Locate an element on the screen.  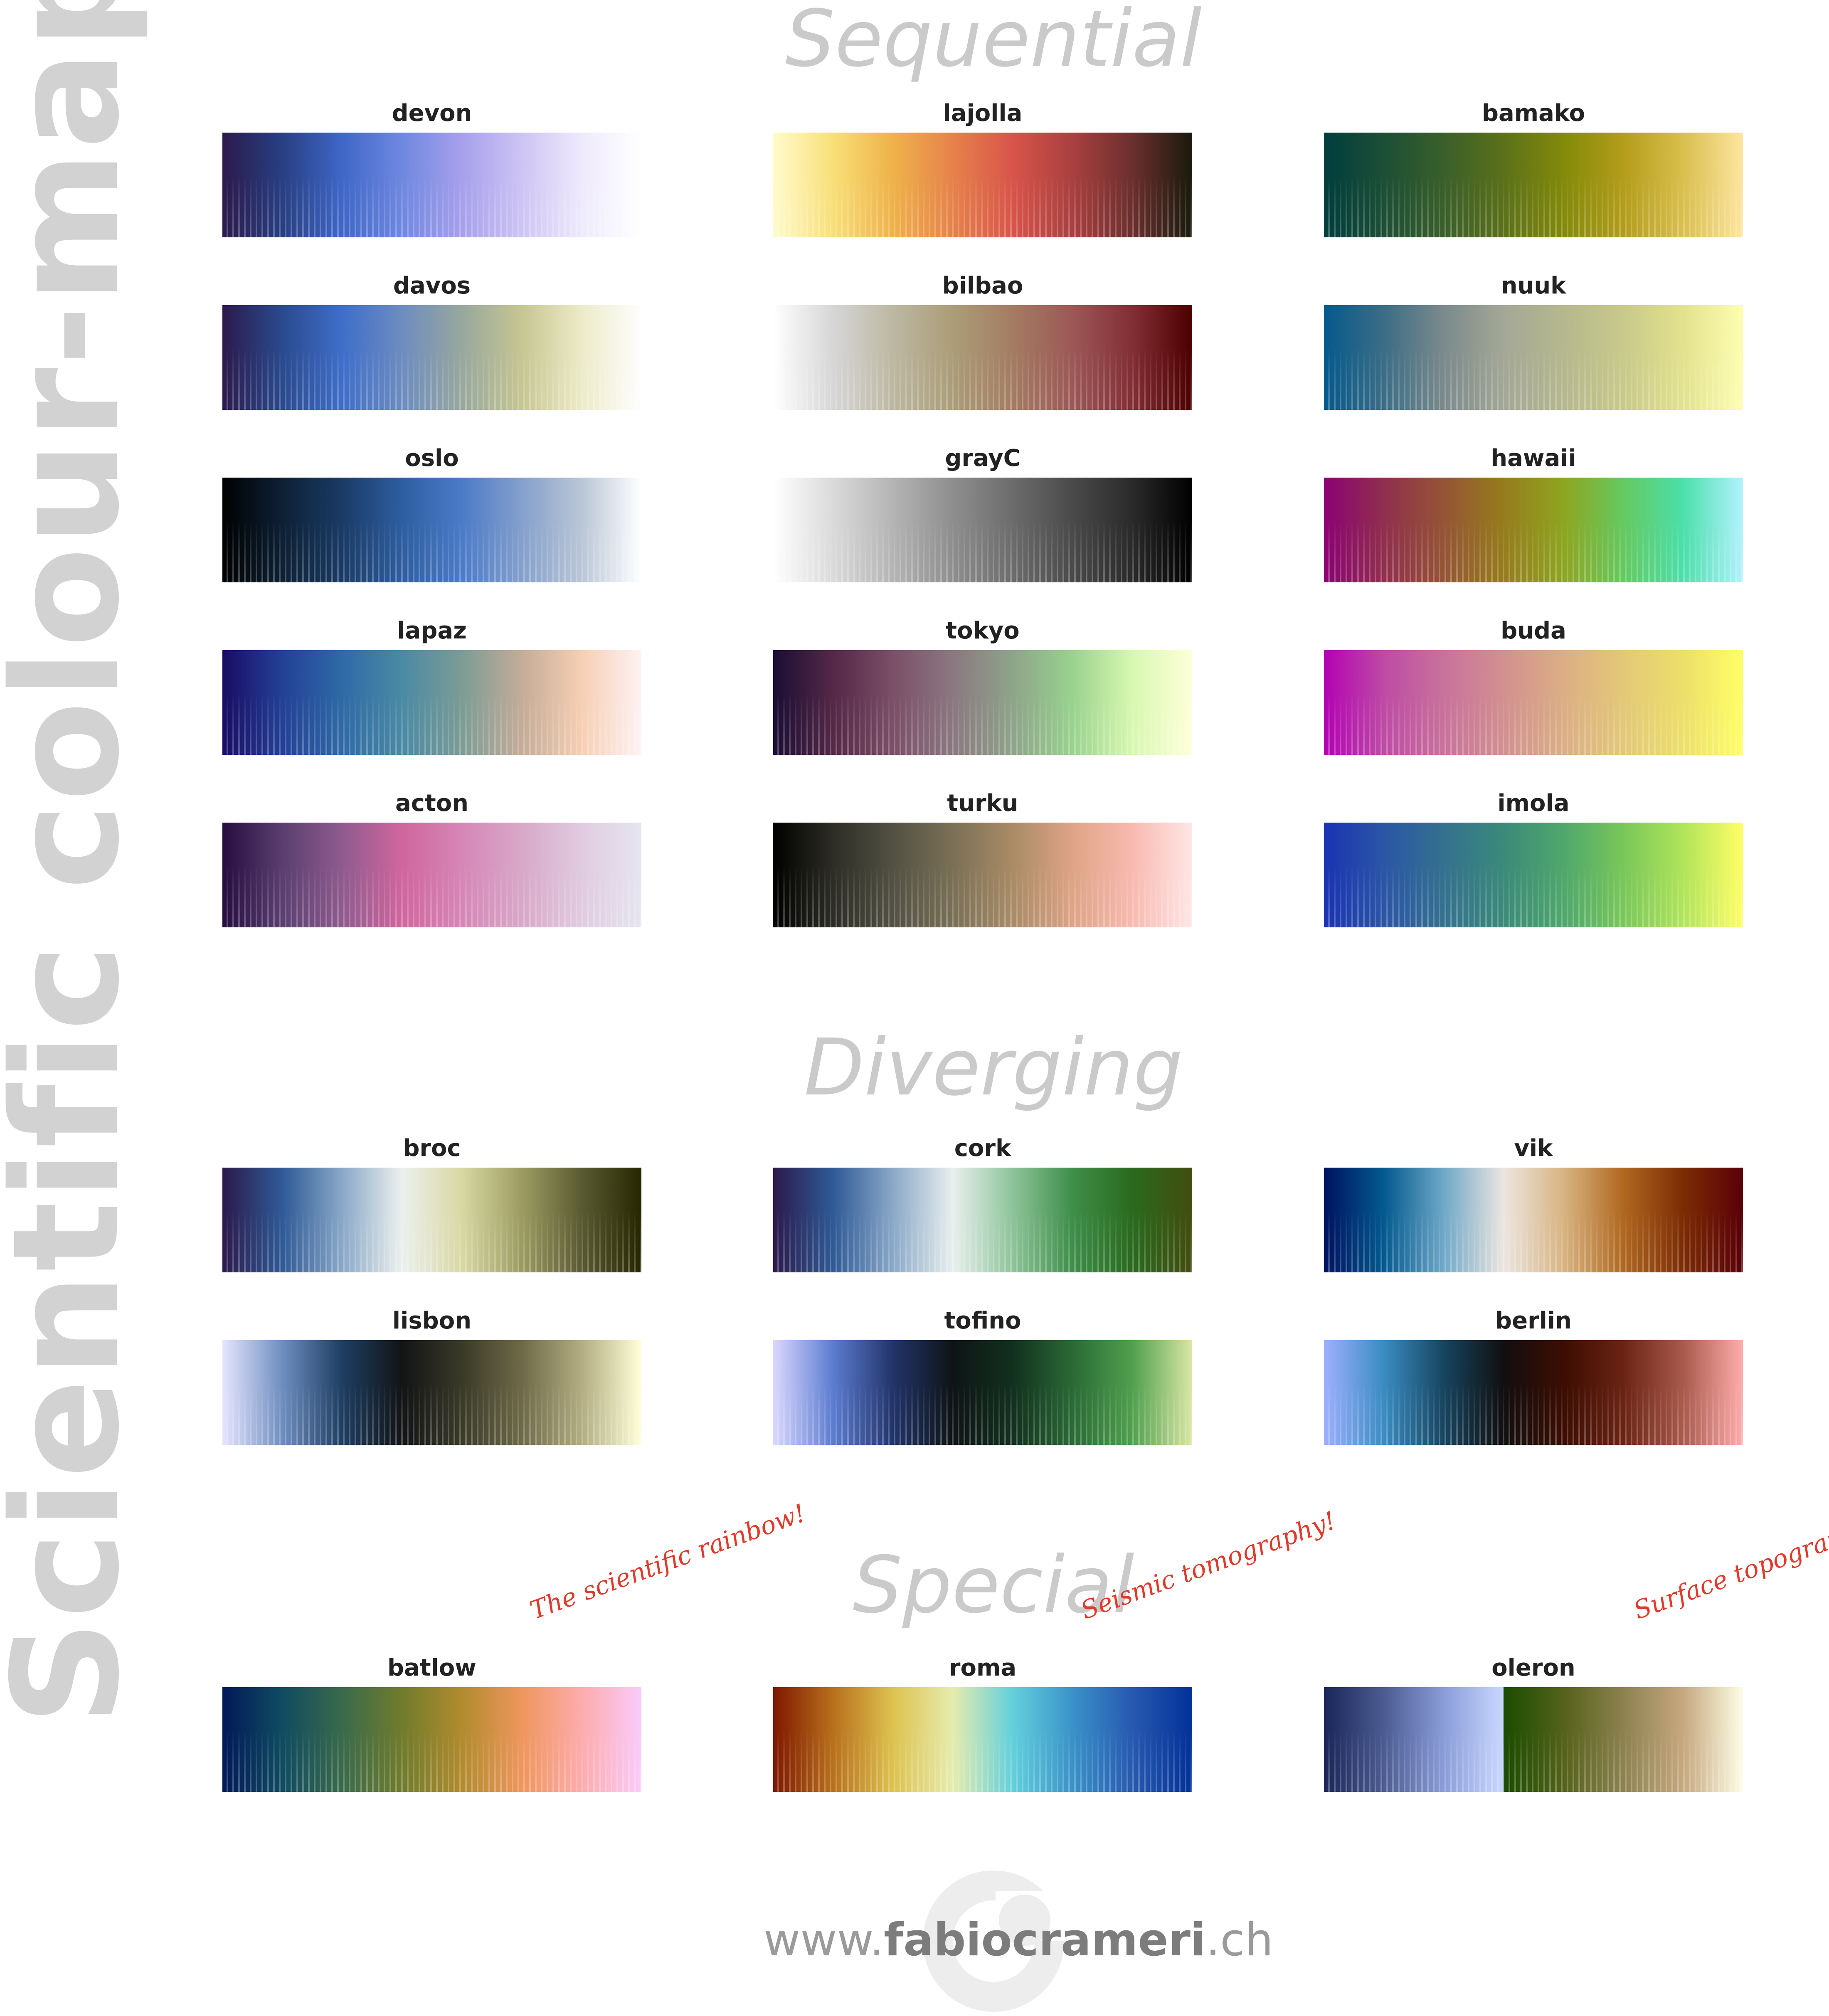
colormap-name: oleron is located at coordinates (1533, 1667).